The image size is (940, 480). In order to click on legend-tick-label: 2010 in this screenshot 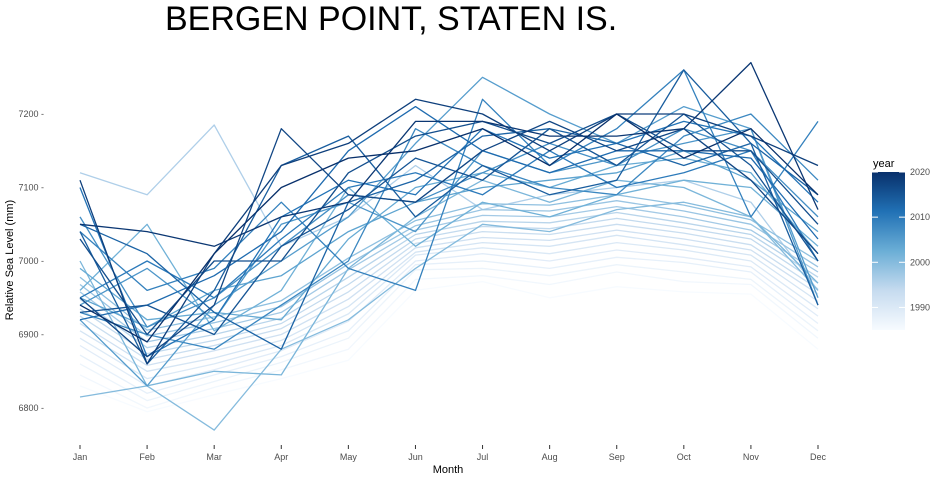, I will do `click(920, 217)`.